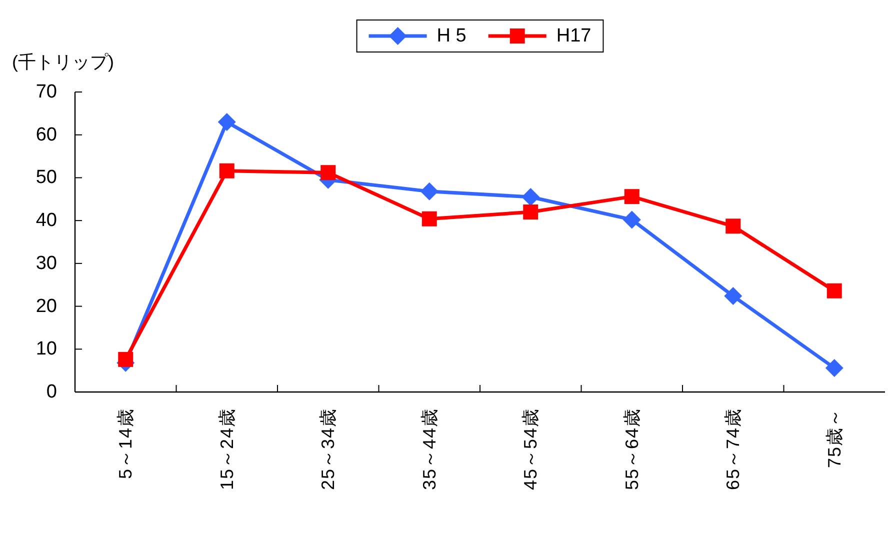  Describe the element at coordinates (632, 449) in the screenshot. I see `x-tick-label: 55～64歳` at that location.